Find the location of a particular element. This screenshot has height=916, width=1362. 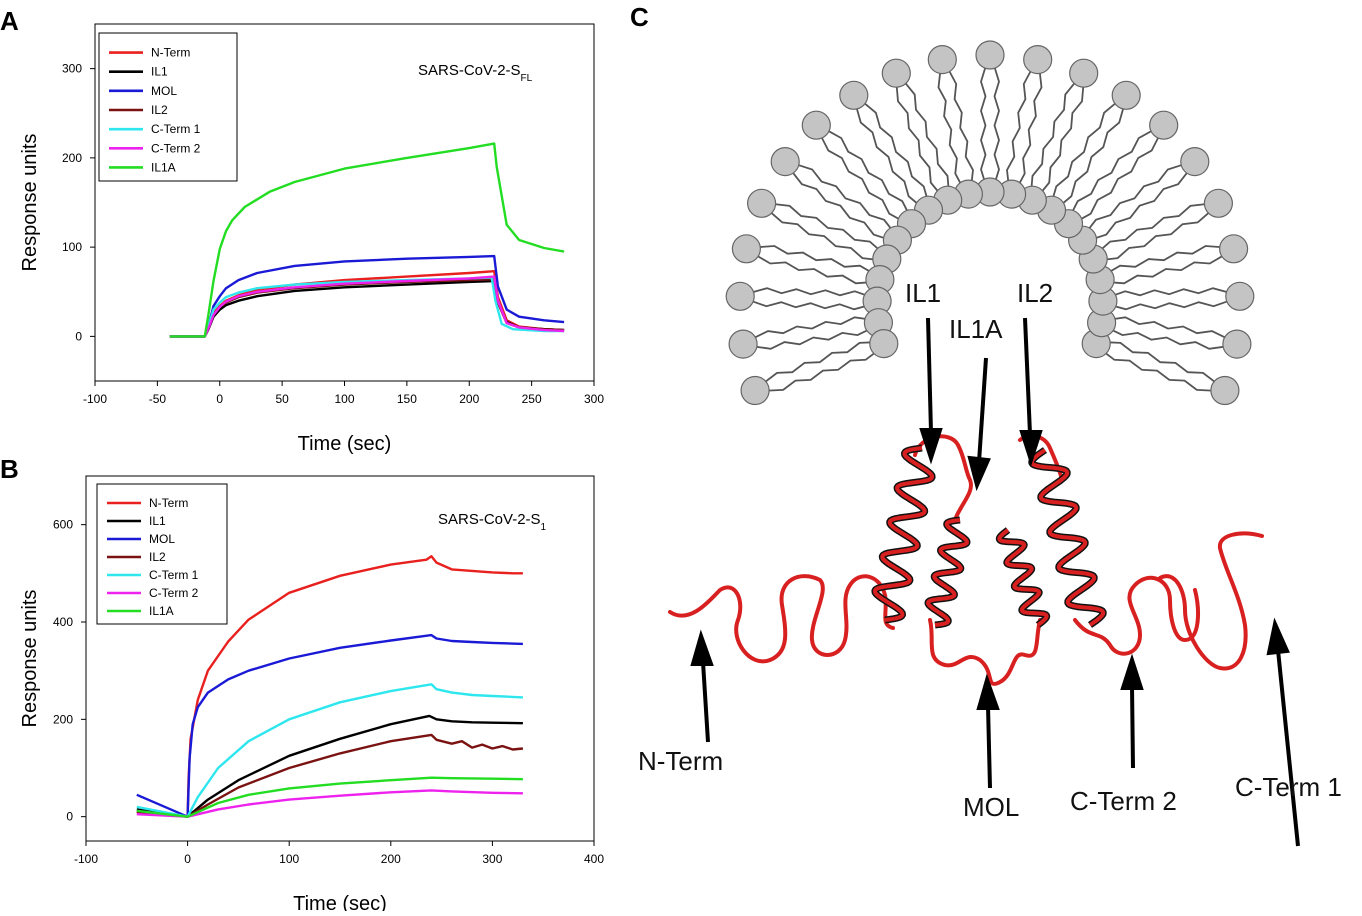

chart-a-x-tick-label: 50 is located at coordinates (282, 399).